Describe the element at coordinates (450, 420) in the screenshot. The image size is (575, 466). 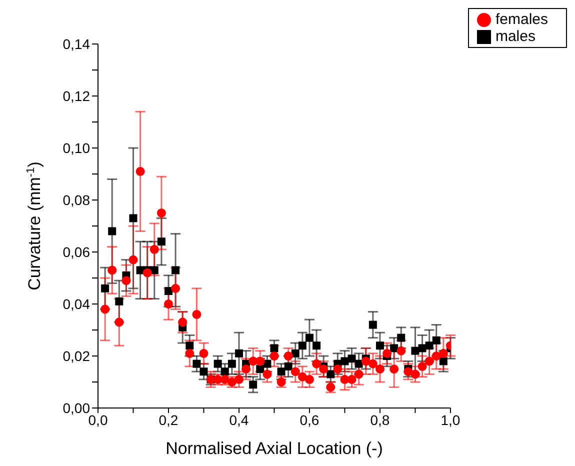
I see `x-tick-label: 1,0` at that location.